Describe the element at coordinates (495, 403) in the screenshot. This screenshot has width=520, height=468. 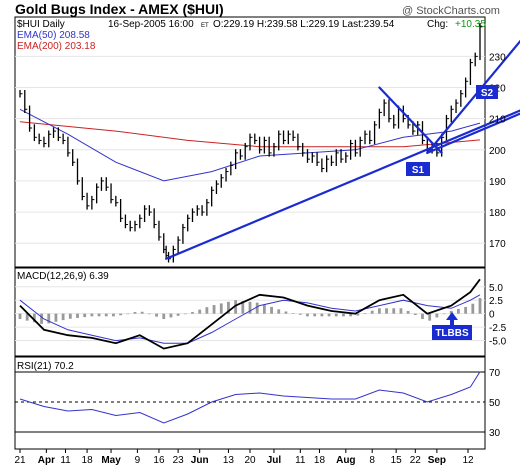
I see `rsi-y-tick-label: 50` at that location.